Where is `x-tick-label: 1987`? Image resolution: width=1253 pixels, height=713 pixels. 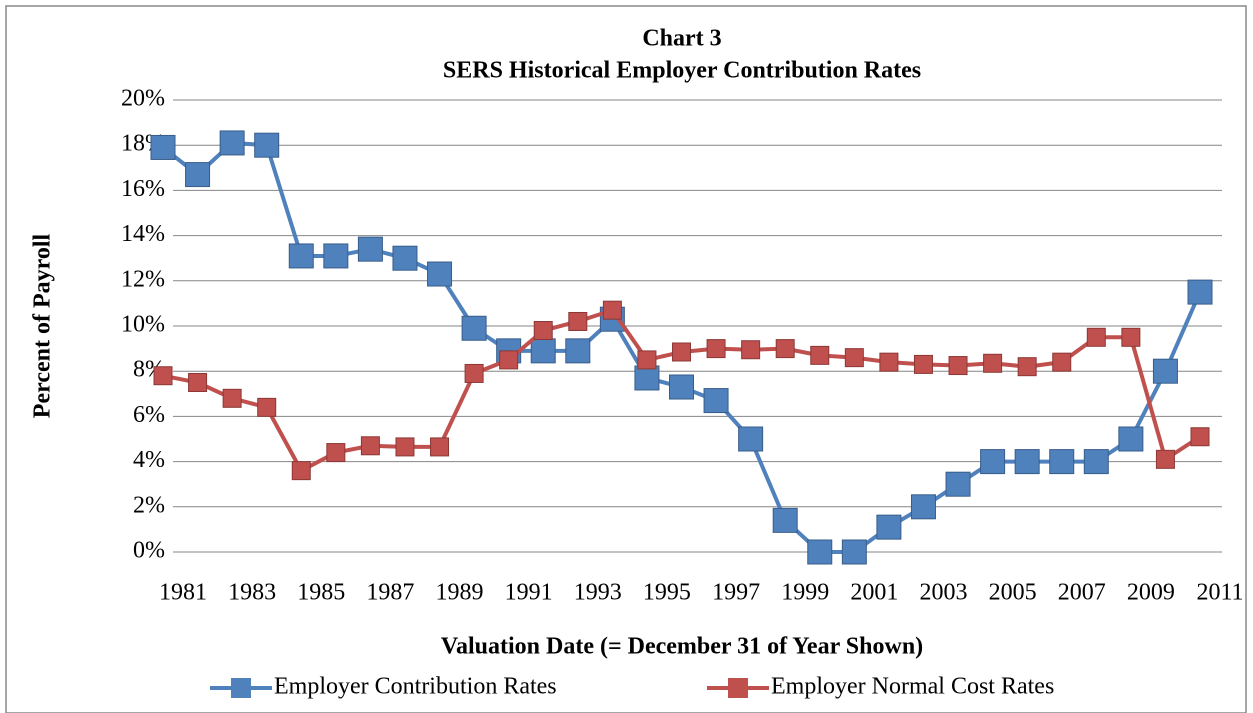
x-tick-label: 1987 is located at coordinates (390, 593).